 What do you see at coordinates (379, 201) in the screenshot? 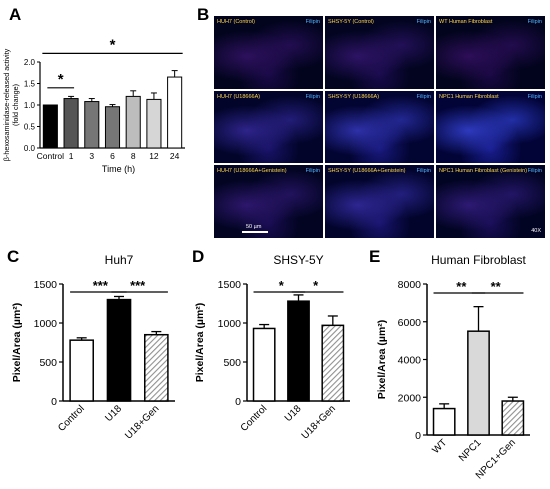
I see `micro-cell-shsy-u18-gen: SHSY-5Y (U18666A+Genistein) Filipin` at bounding box center [379, 201].